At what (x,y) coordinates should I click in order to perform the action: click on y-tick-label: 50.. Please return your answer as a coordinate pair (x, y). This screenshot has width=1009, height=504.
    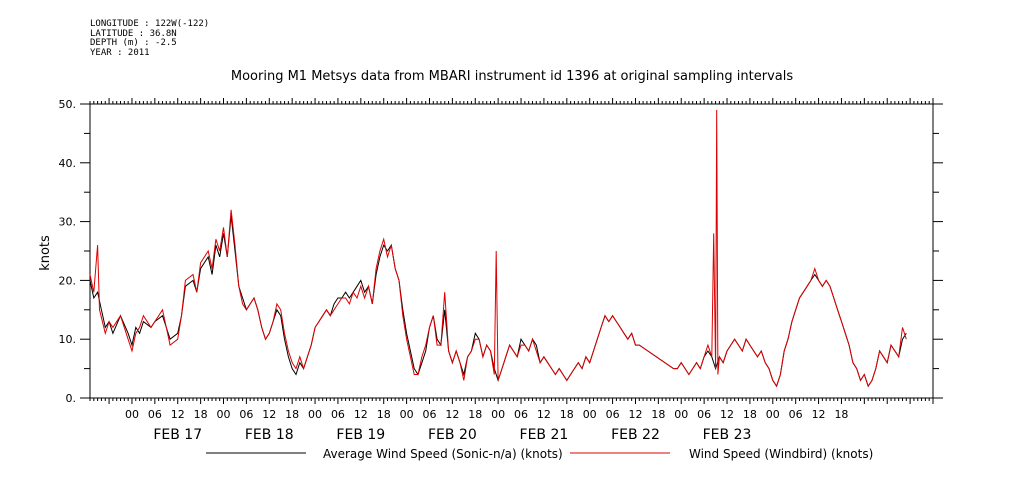
    Looking at the image, I should click on (68, 104).